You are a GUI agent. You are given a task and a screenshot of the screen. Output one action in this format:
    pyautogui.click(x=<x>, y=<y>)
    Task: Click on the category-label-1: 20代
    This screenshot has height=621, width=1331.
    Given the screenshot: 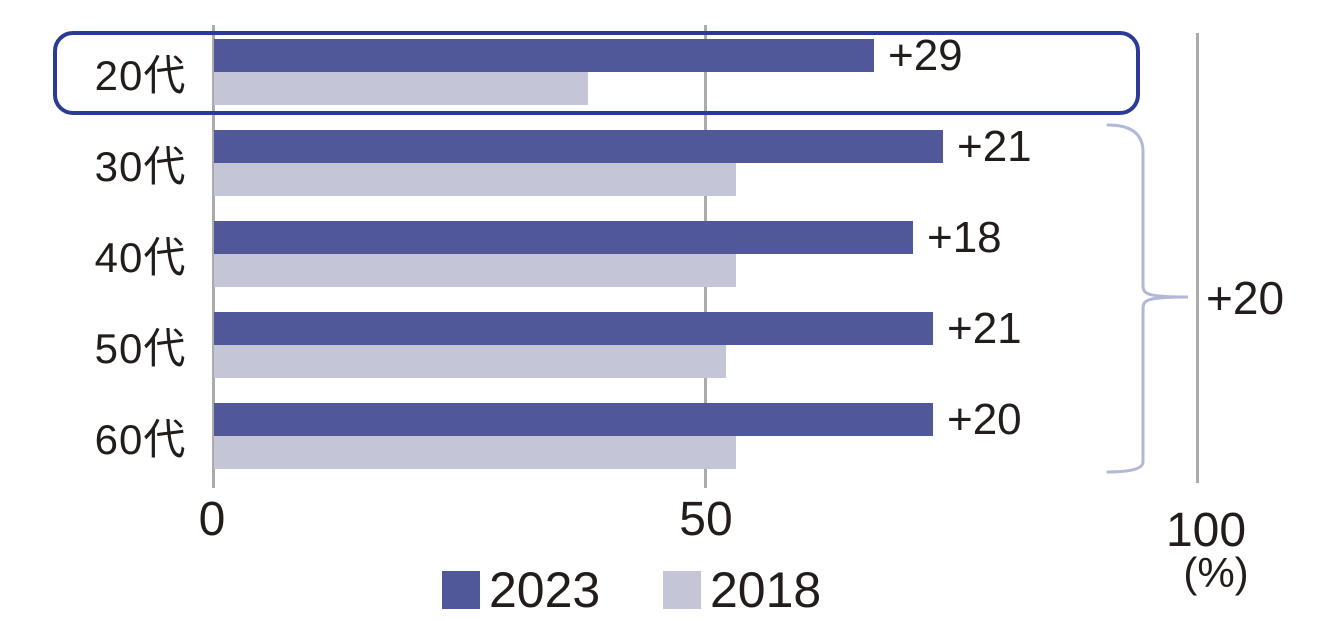 What is the action you would take?
    pyautogui.click(x=140, y=75)
    